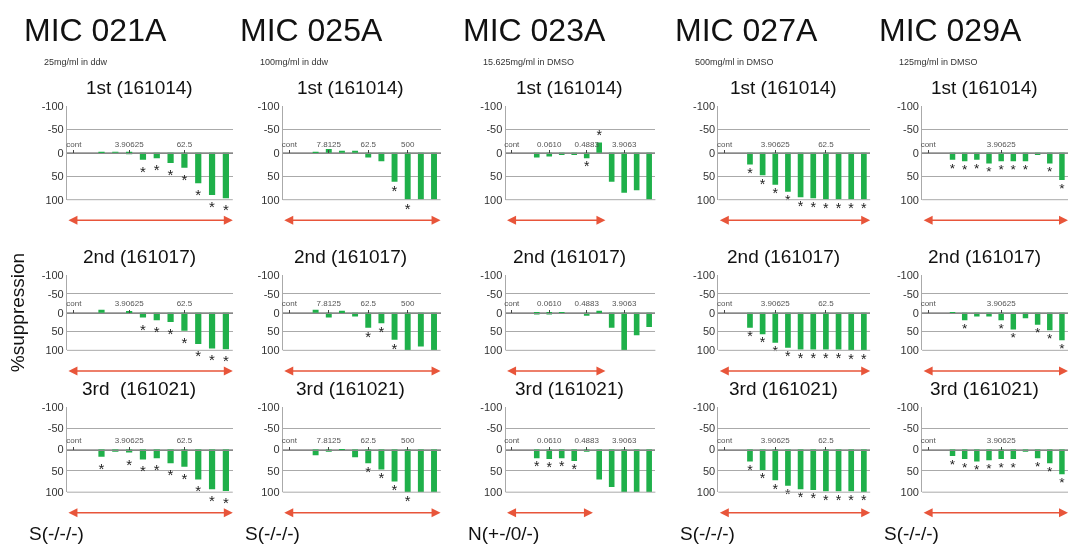 The image size is (1084, 551). I want to click on chart-title: 2nd (161017), so click(570, 256).